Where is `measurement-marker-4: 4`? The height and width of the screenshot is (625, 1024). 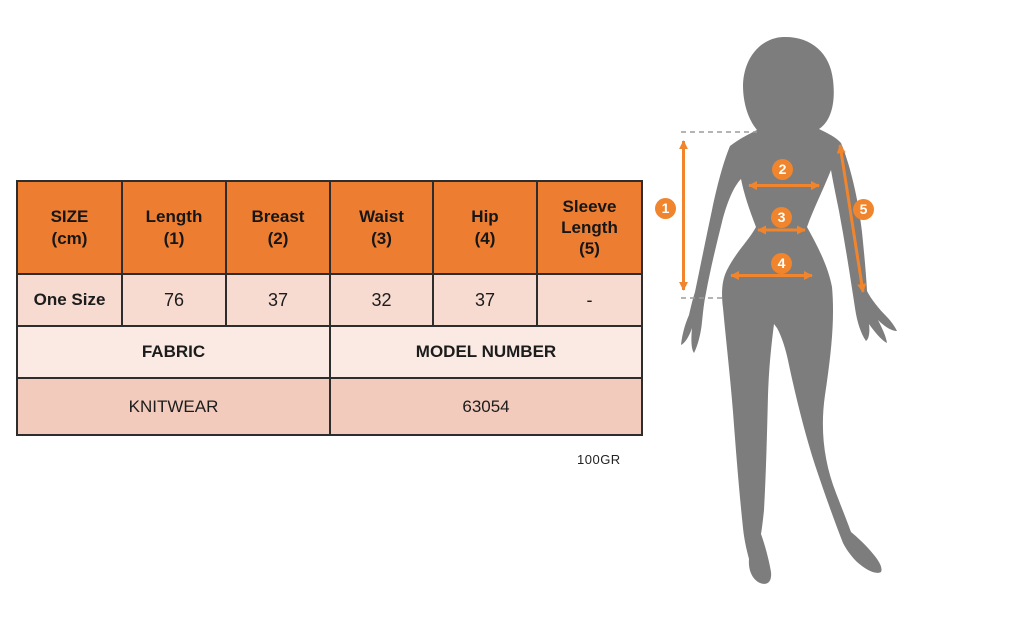 measurement-marker-4: 4 is located at coordinates (781, 263).